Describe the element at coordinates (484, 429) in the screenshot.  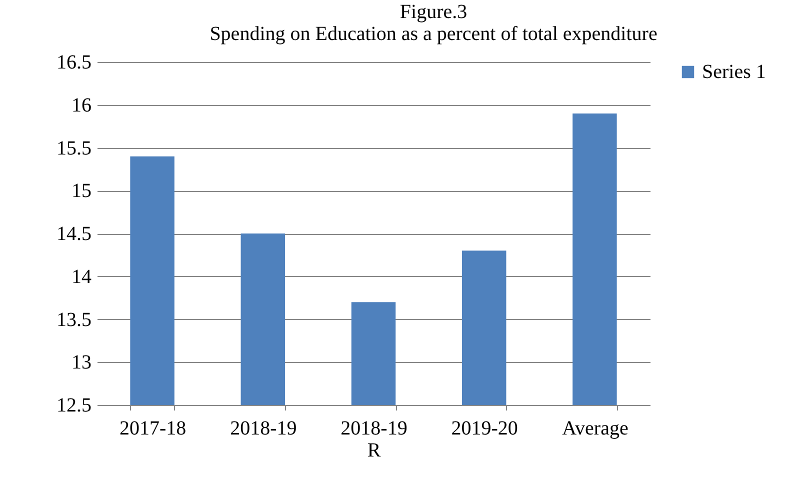
I see `x-tick-label: 2019-20` at that location.